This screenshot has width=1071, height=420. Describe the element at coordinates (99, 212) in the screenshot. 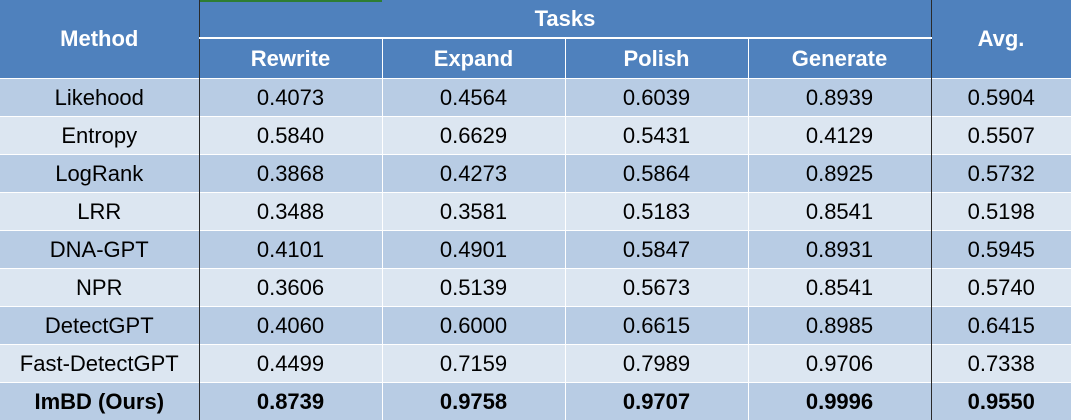

I see `method-cell: LRR` at that location.